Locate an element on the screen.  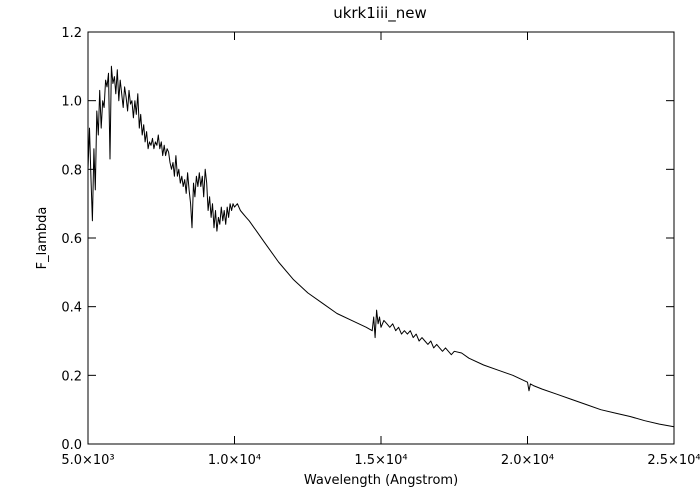
x-axis-title: Wavelength (Angstrom) is located at coordinates (381, 480).